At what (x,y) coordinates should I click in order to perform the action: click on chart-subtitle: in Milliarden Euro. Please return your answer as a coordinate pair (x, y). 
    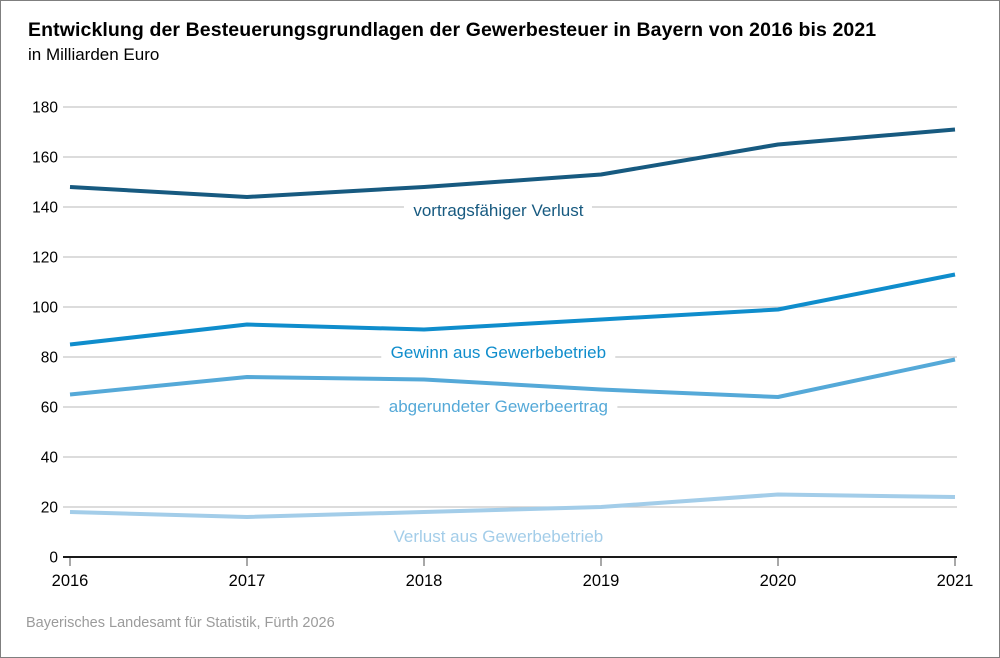
    Looking at the image, I should click on (94, 54).